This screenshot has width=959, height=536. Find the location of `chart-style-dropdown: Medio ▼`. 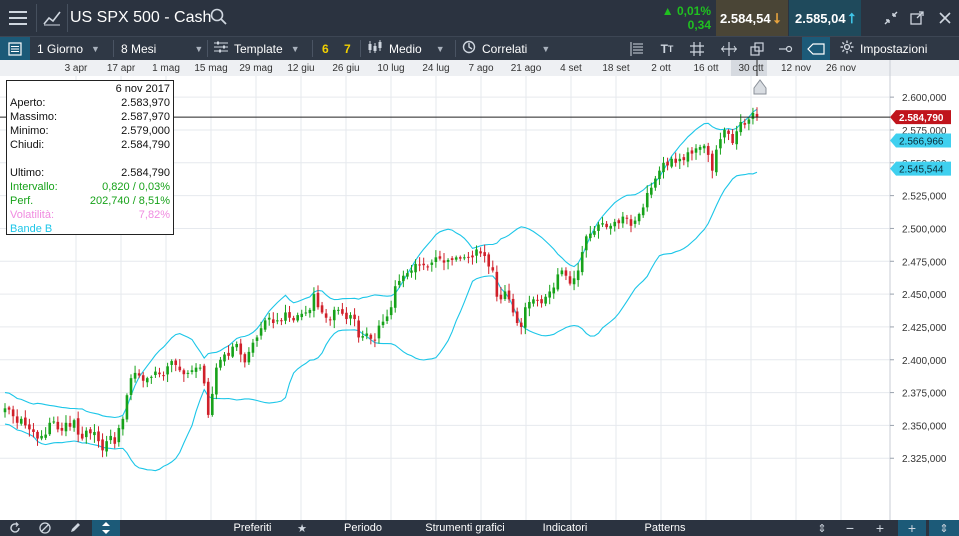

chart-style-dropdown: Medio ▼ is located at coordinates (410, 48).